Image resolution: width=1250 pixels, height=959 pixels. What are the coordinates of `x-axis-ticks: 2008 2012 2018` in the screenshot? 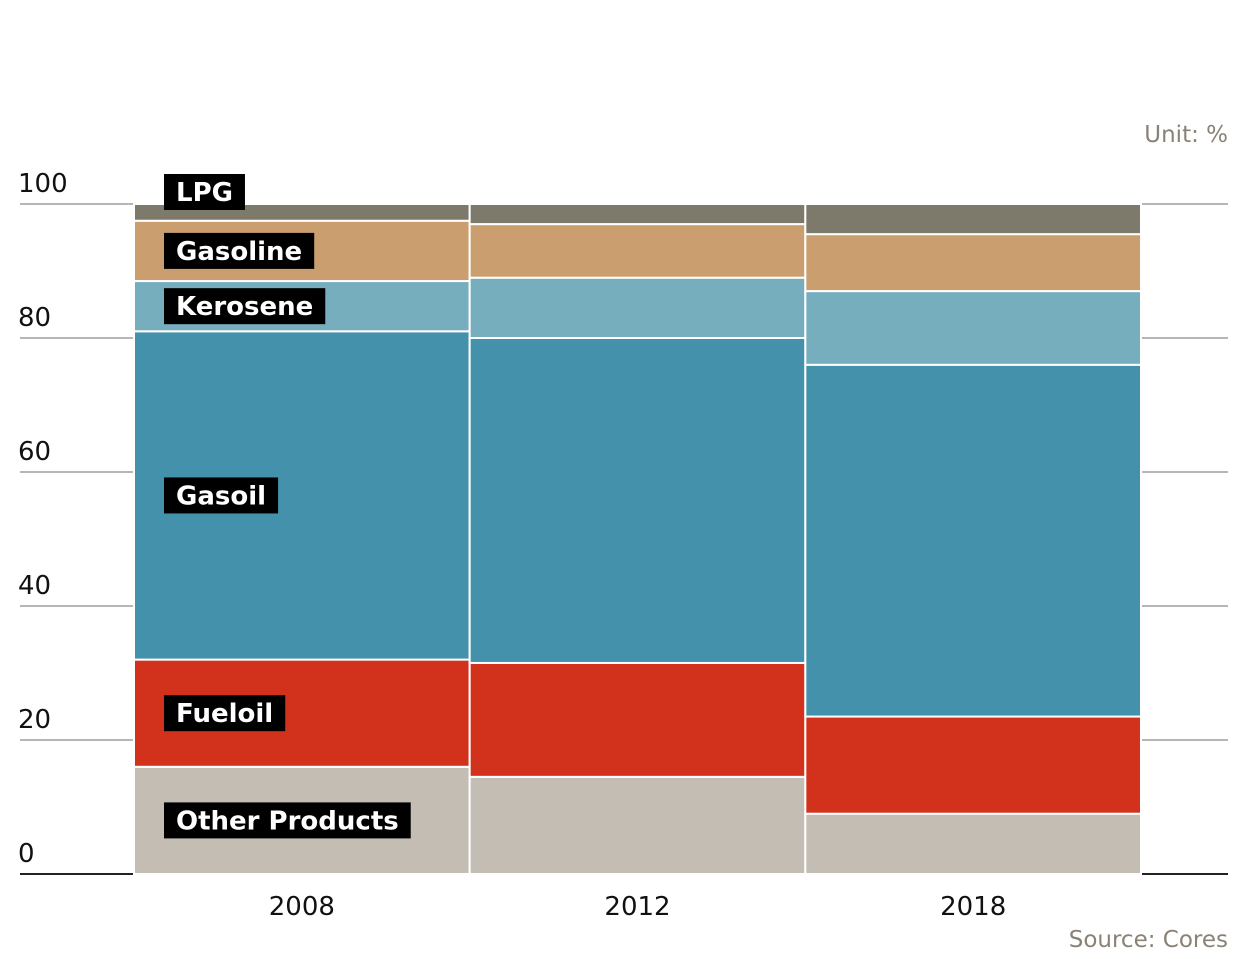 It's located at (638, 907).